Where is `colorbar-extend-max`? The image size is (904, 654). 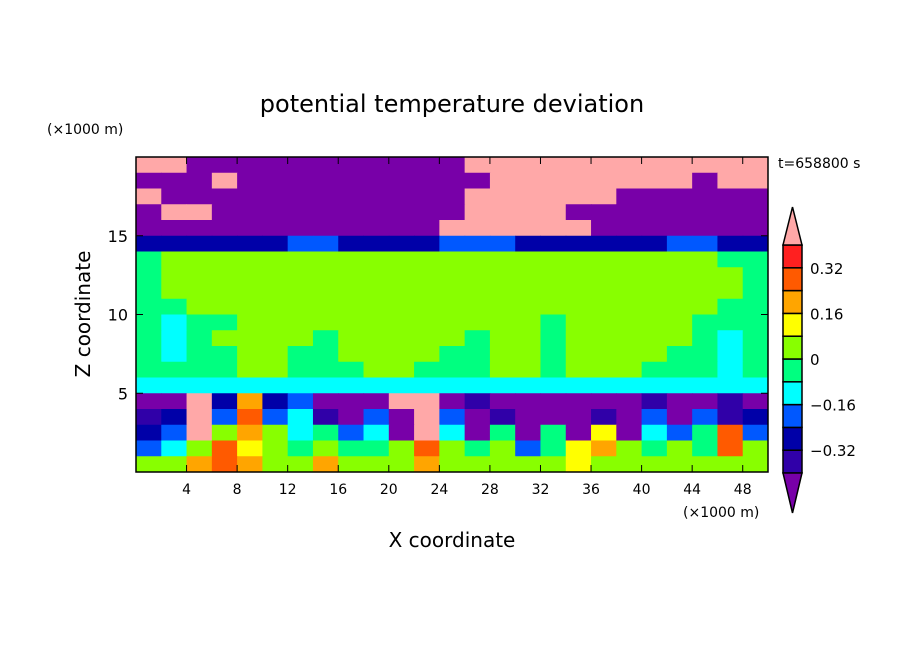 colorbar-extend-max is located at coordinates (792, 226).